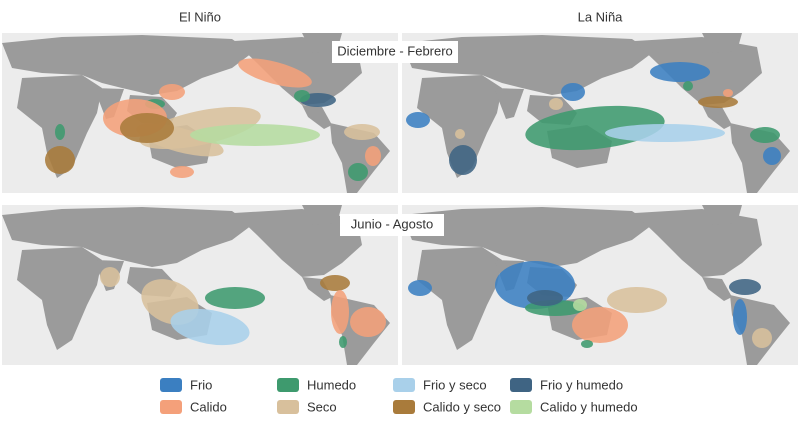  Describe the element at coordinates (462, 406) in the screenshot. I see `legend-label: Calido y seco` at that location.